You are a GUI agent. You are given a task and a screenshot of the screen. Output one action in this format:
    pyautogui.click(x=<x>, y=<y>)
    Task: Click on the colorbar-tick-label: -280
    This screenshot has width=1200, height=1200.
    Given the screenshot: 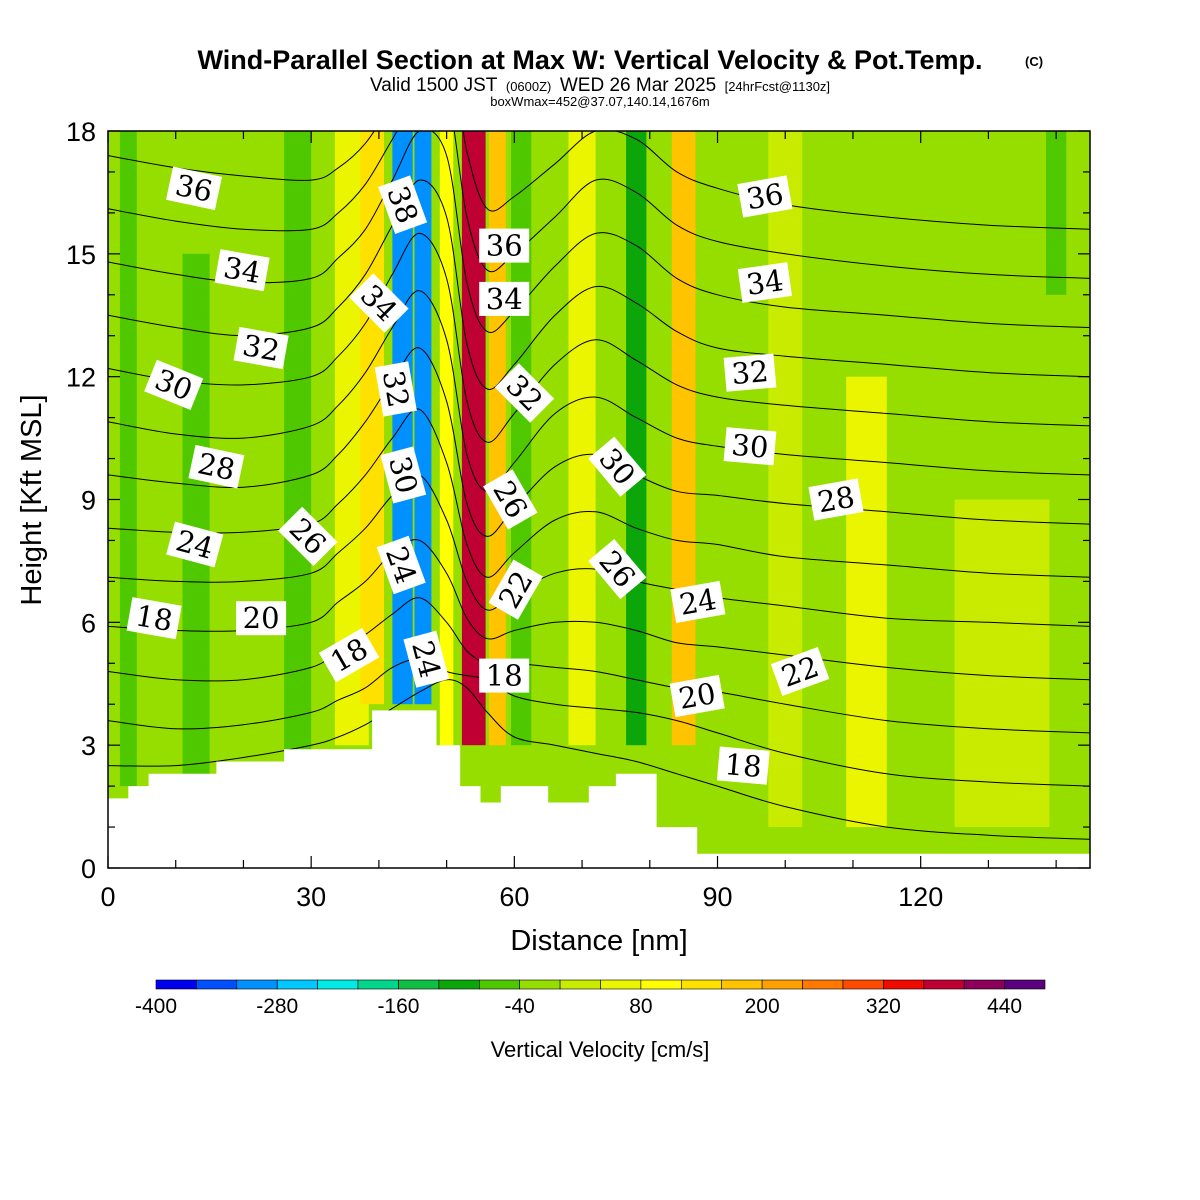 What is the action you would take?
    pyautogui.click(x=277, y=1006)
    